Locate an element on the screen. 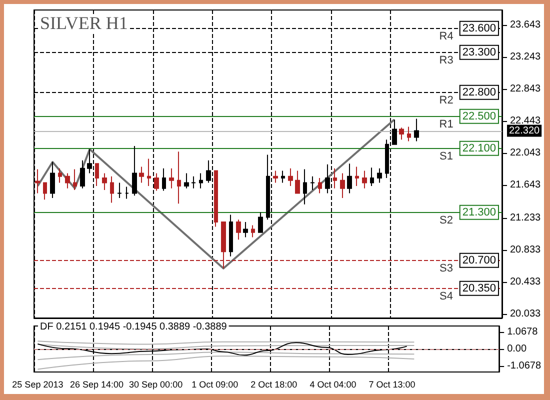 This screenshot has width=550, height=400. x-tick-label: 26 Sep 14:00 is located at coordinates (97, 385).